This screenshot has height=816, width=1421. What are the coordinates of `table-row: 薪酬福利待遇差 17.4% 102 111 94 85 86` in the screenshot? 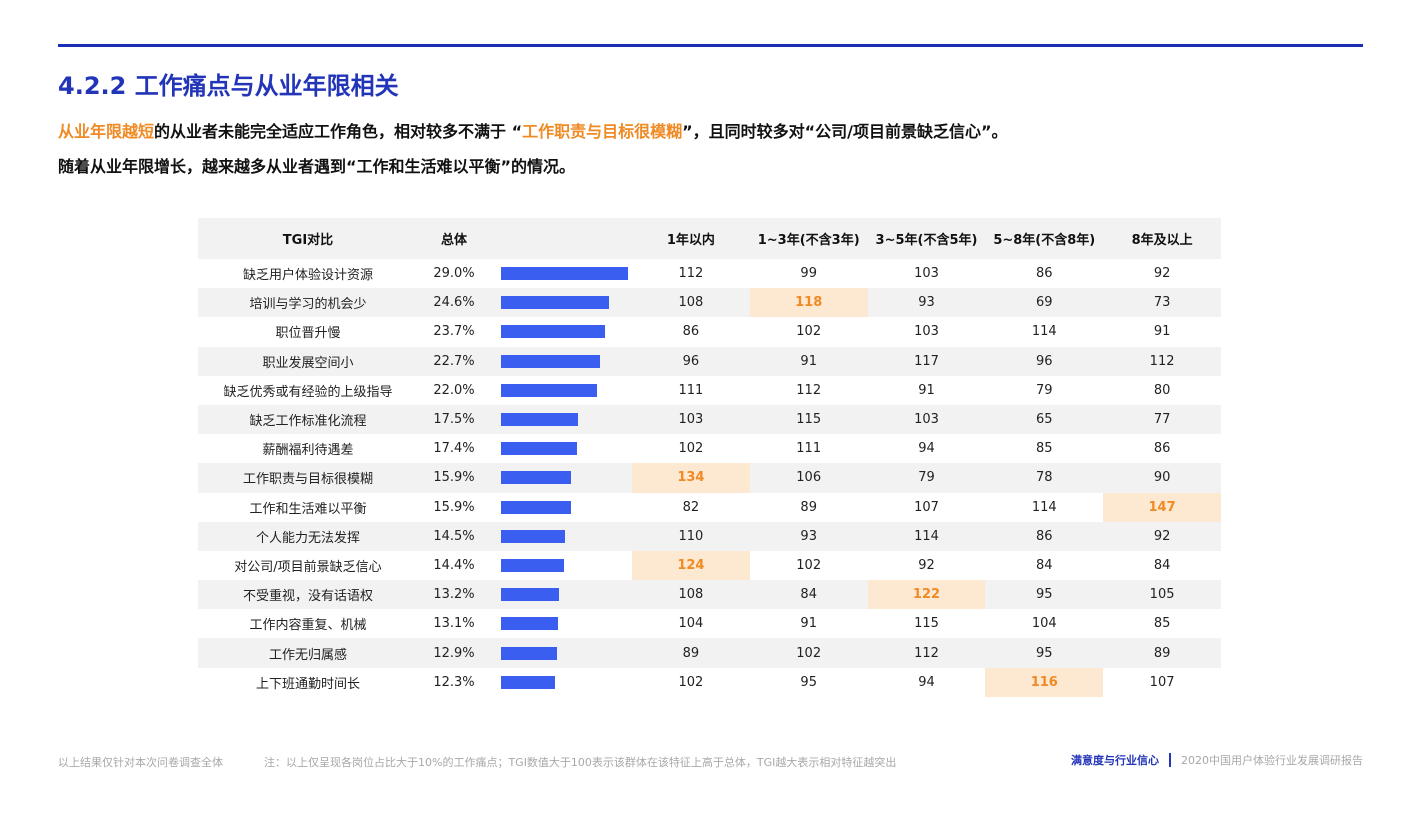 It's located at (709, 448).